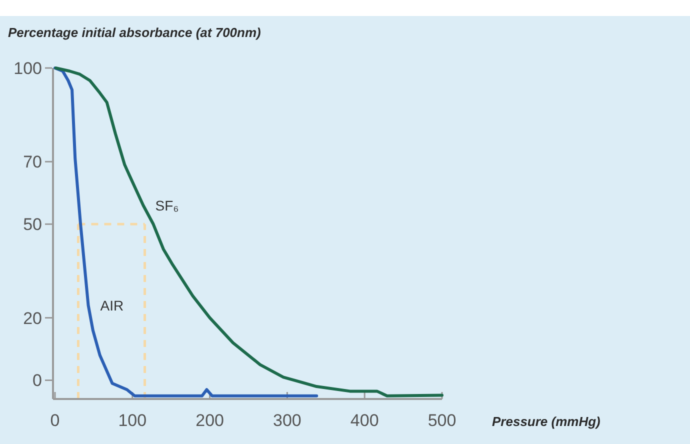  What do you see at coordinates (32, 162) in the screenshot?
I see `y-tick-label: 70` at bounding box center [32, 162].